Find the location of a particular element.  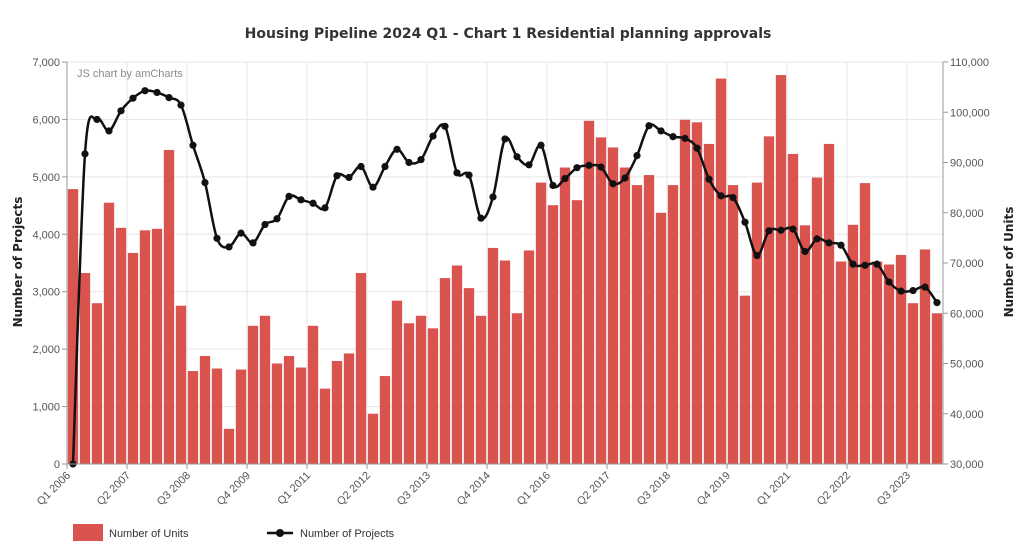

x-tick-label: Q3 2023 is located at coordinates (894, 489).